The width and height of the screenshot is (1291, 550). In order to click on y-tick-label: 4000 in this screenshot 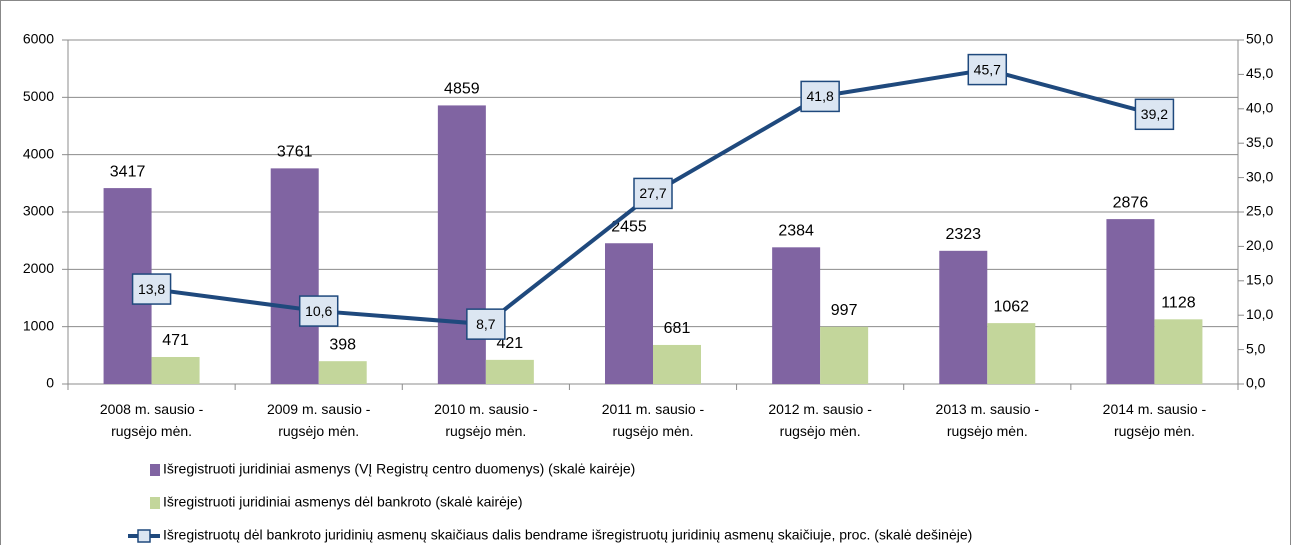, I will do `click(38, 153)`.